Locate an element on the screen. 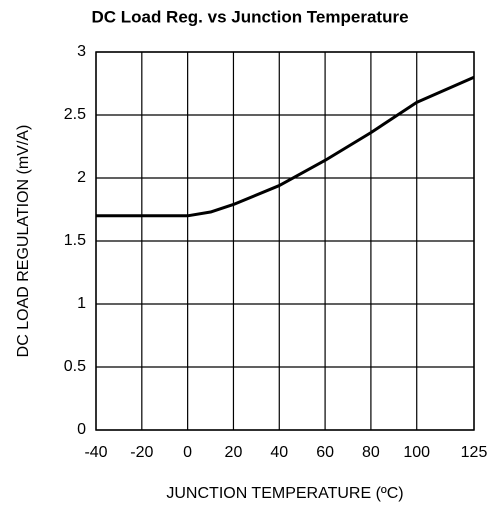 The height and width of the screenshot is (514, 491). y-tick-label: 2.5 is located at coordinates (75, 114).